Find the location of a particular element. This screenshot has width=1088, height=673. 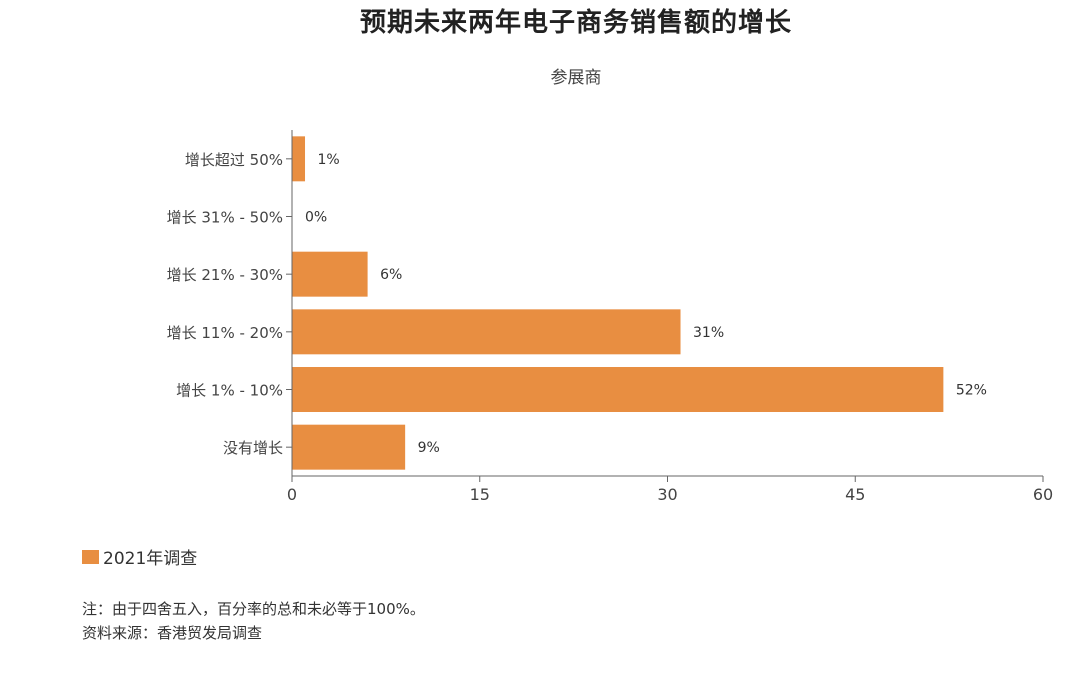

x-tick-label: 30 is located at coordinates (667, 494).